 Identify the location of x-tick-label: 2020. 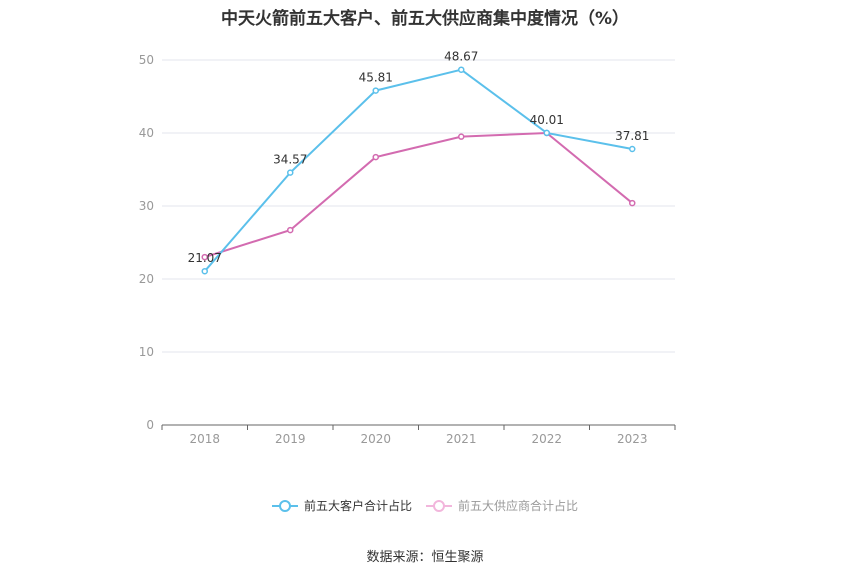
(375, 439).